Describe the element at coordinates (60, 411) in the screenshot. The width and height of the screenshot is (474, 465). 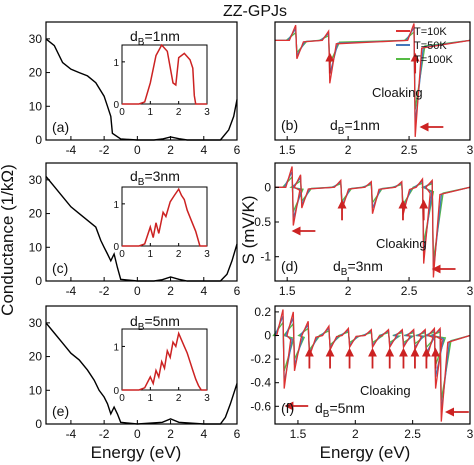
I see `panel-tag: (e)` at that location.